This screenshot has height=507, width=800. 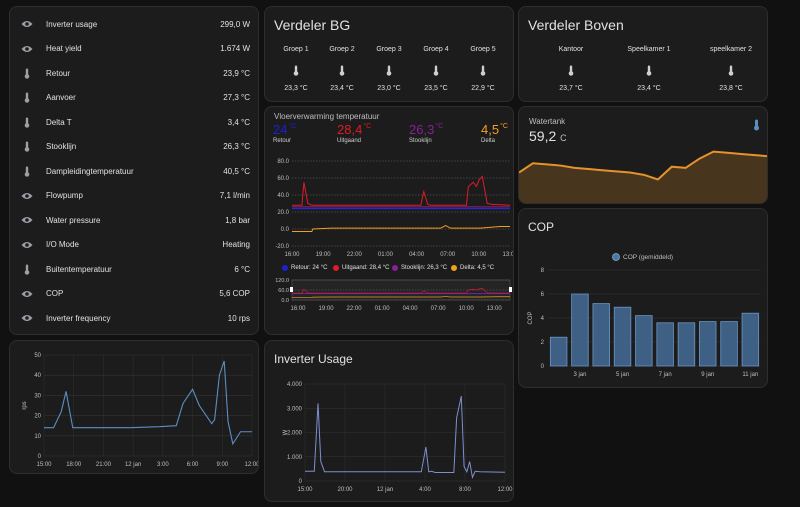 I want to click on entity-row: Flowpump 7,1 l/min, so click(x=134, y=196).